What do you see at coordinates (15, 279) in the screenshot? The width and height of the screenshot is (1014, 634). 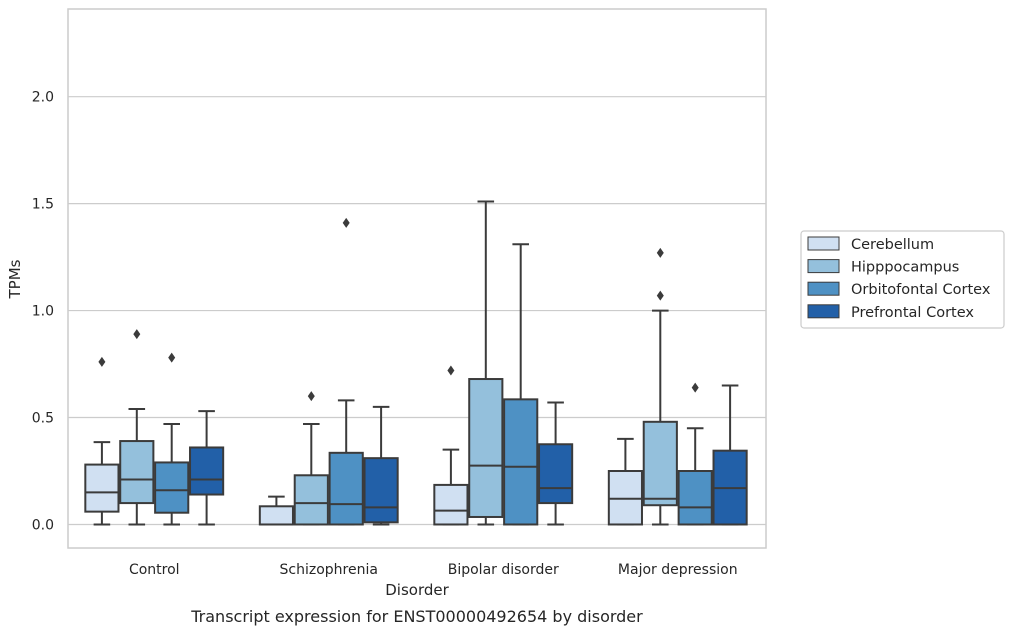 I see `y-axis-label: TPMs` at bounding box center [15, 279].